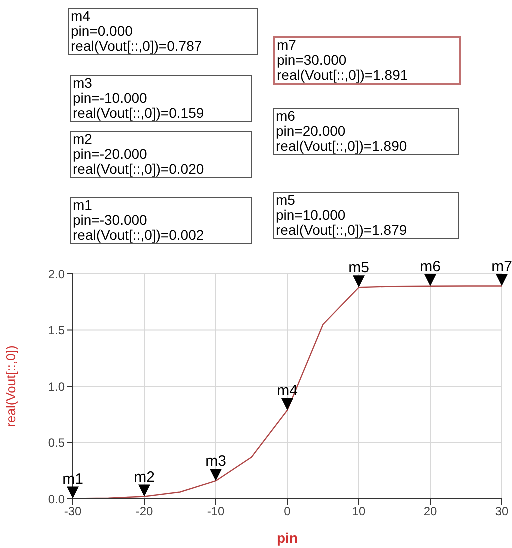 This screenshot has height=548, width=512. Describe the element at coordinates (73, 511) in the screenshot. I see `x-tick-label: -30` at that location.